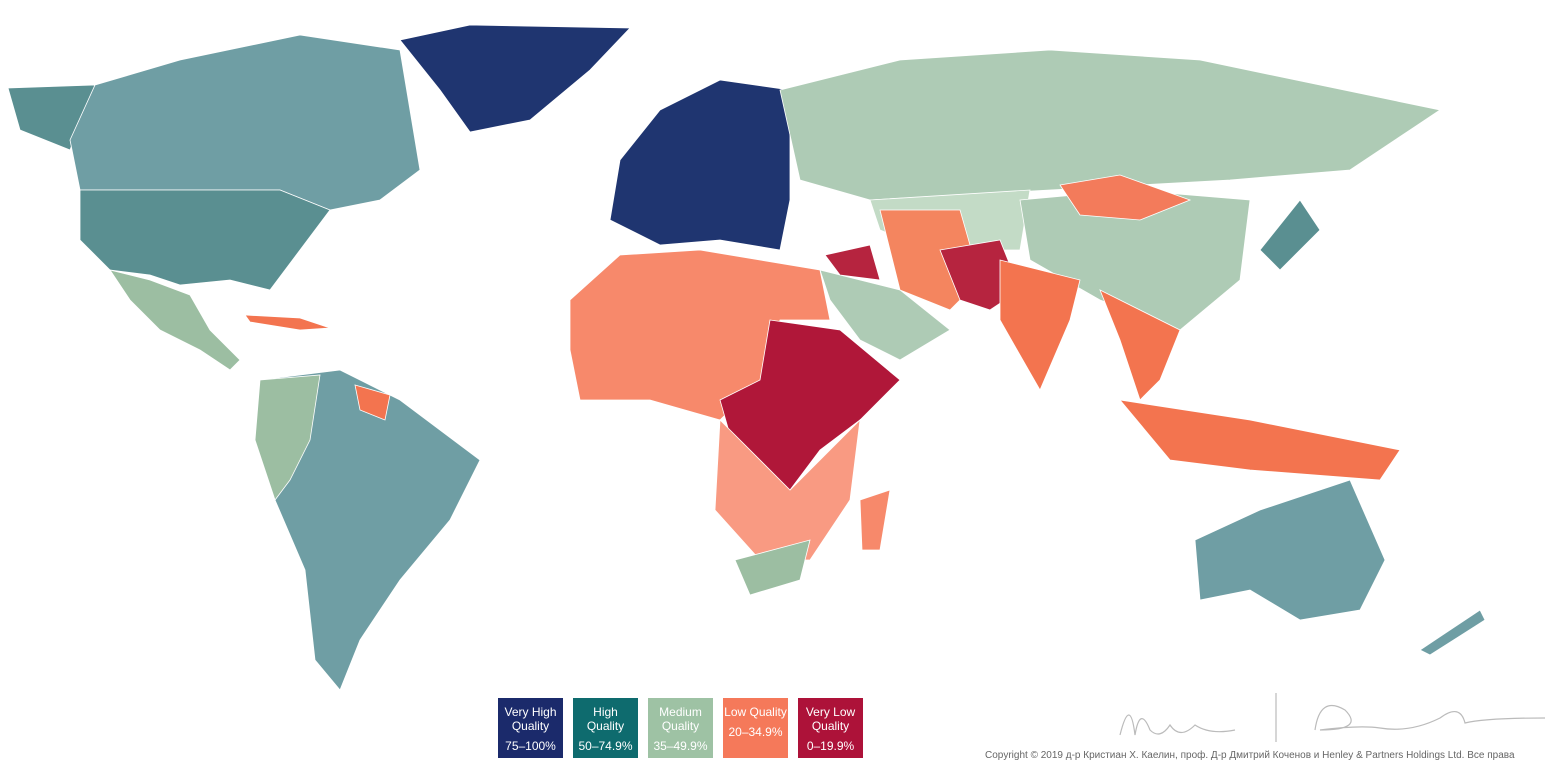 The width and height of the screenshot is (1553, 766). Describe the element at coordinates (175, 320) in the screenshot. I see `central-america` at that location.